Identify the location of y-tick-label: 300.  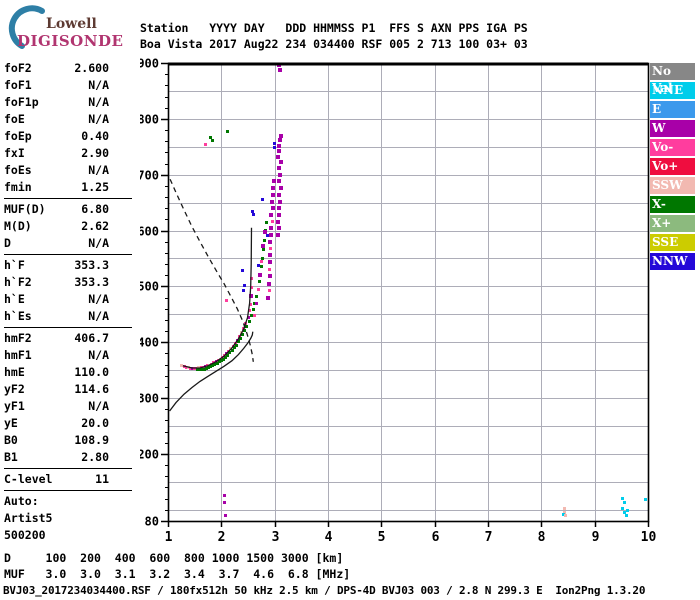
(149, 399).